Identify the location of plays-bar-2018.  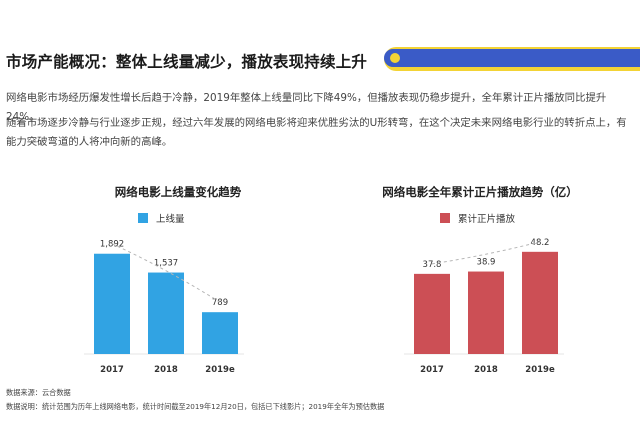
(486, 312).